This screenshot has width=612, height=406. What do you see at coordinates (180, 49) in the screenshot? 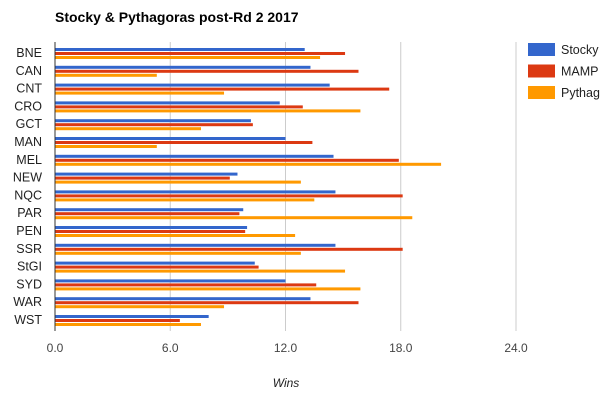
I see `bar-stocky-bne` at bounding box center [180, 49].